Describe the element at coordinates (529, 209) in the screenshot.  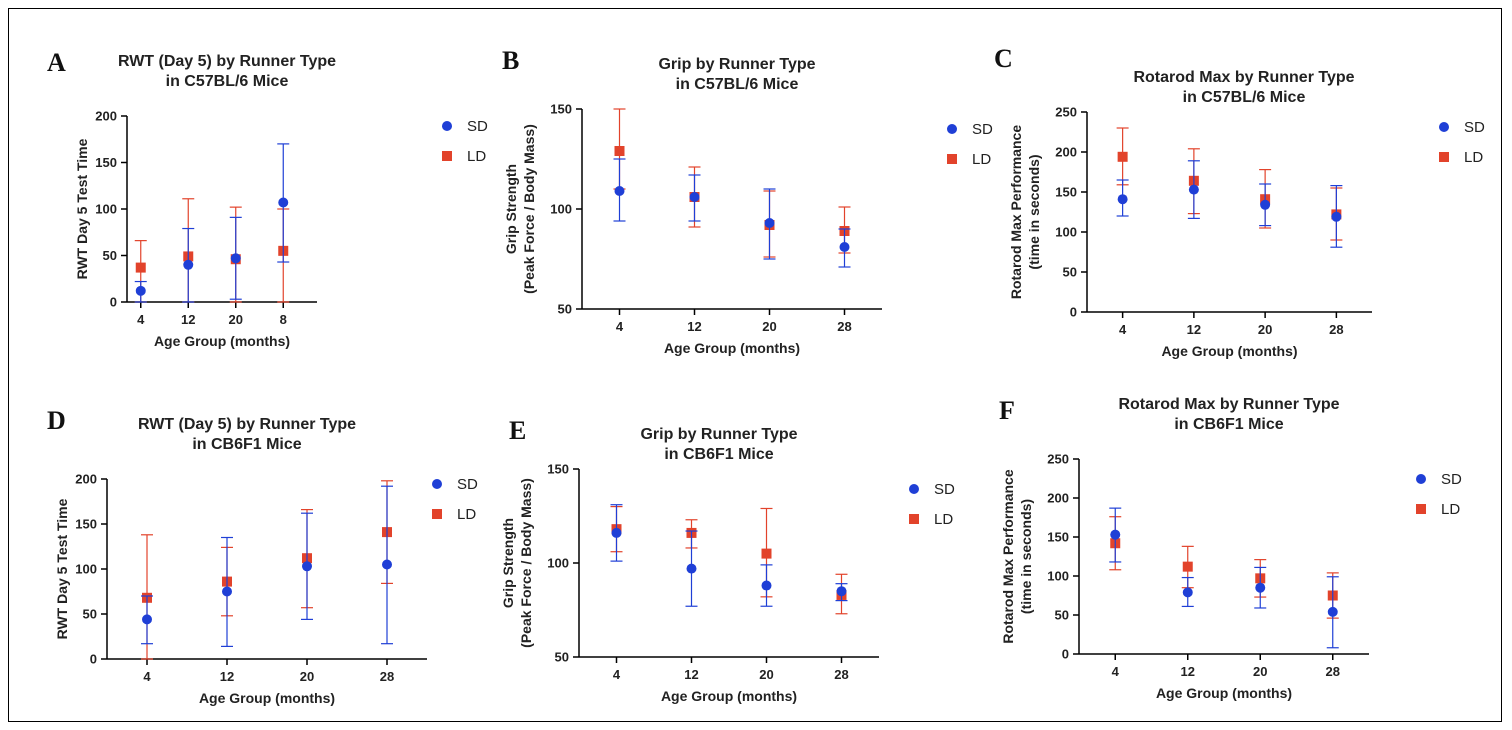
I see `y-axis-label: (Peak Force / Body Mass)` at that location.